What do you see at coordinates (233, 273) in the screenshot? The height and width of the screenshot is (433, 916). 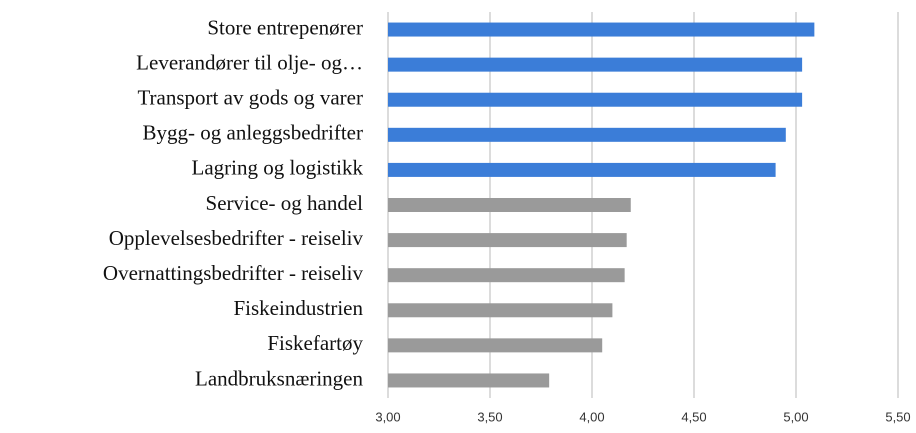 I see `y-tick-label: Overnattingsbedrifter - reiseliv` at bounding box center [233, 273].